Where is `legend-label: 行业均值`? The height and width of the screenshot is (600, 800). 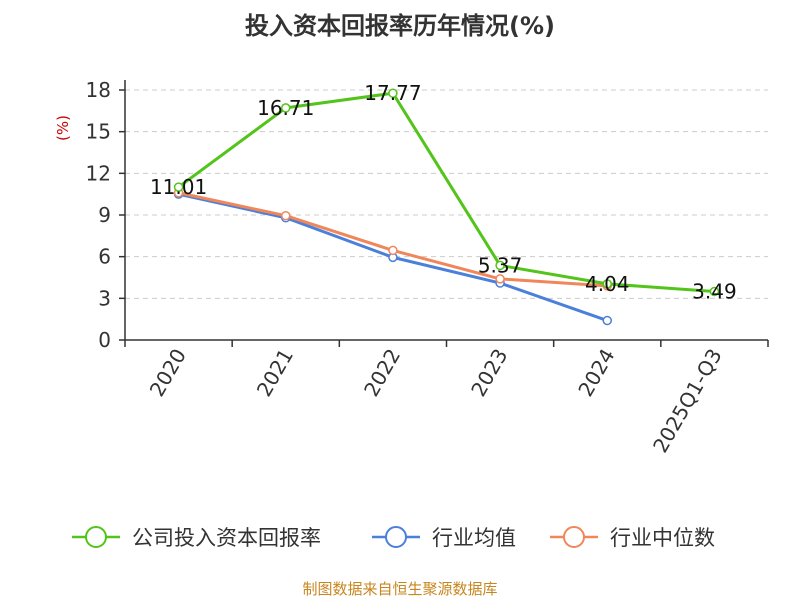 legend-label: 行业均值 is located at coordinates (474, 538).